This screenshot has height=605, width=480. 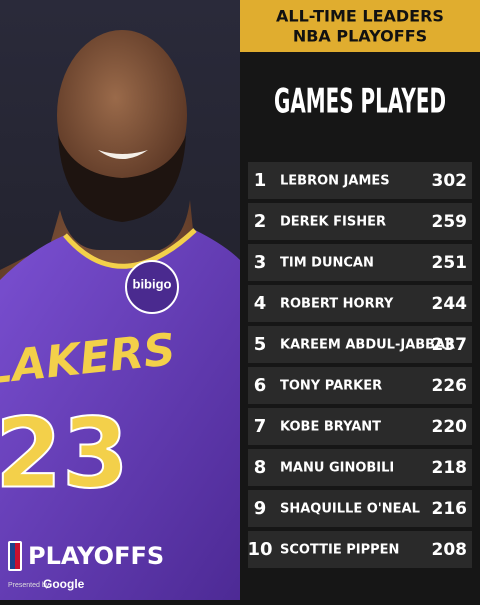 What do you see at coordinates (450, 427) in the screenshot?
I see `games-played: 220` at bounding box center [450, 427].